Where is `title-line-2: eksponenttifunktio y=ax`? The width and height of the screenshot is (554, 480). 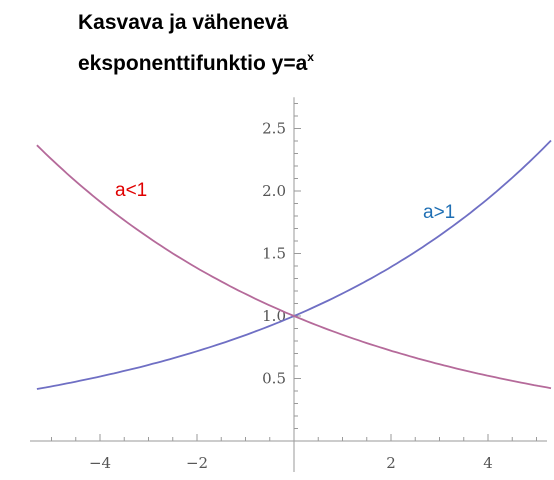
title-line-2: eksponenttifunktio y=ax is located at coordinates (196, 60).